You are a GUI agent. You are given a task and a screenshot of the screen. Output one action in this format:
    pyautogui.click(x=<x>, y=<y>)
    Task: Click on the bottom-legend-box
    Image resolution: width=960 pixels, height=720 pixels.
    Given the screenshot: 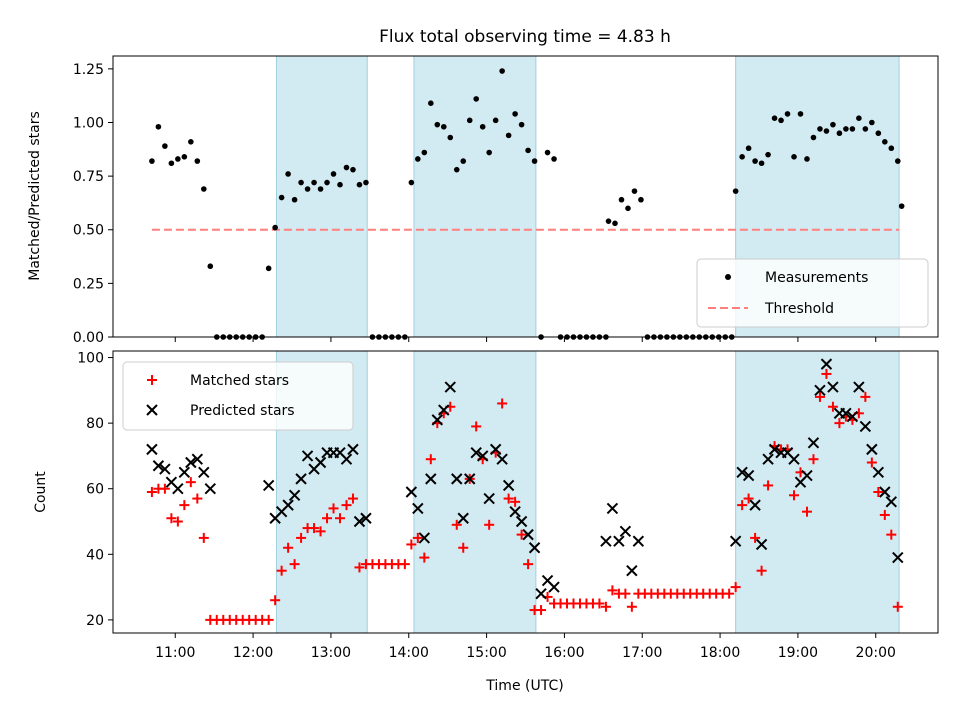 What is the action you would take?
    pyautogui.click(x=238, y=396)
    